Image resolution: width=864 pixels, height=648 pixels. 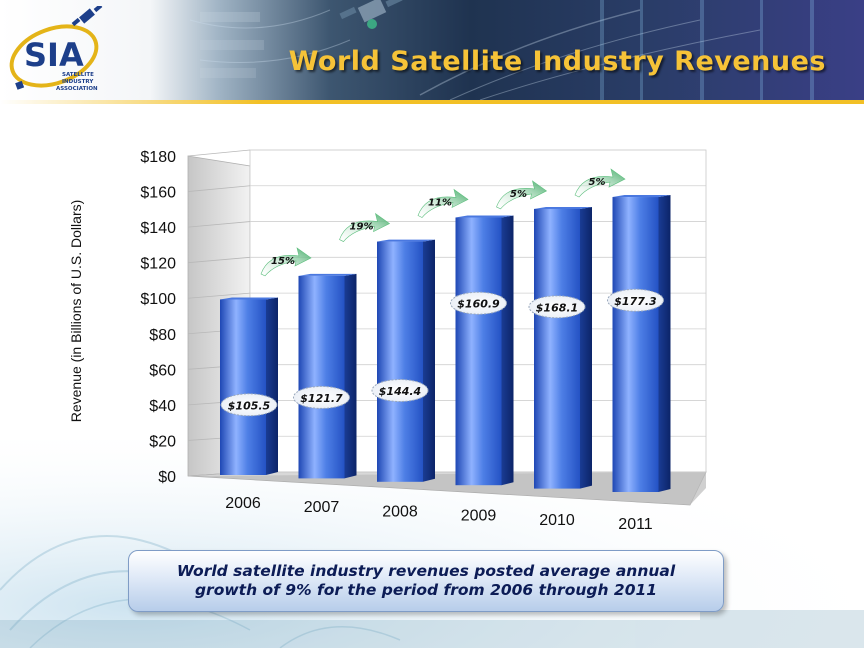 What do you see at coordinates (432, 102) in the screenshot?
I see `header-accent-line` at bounding box center [432, 102].